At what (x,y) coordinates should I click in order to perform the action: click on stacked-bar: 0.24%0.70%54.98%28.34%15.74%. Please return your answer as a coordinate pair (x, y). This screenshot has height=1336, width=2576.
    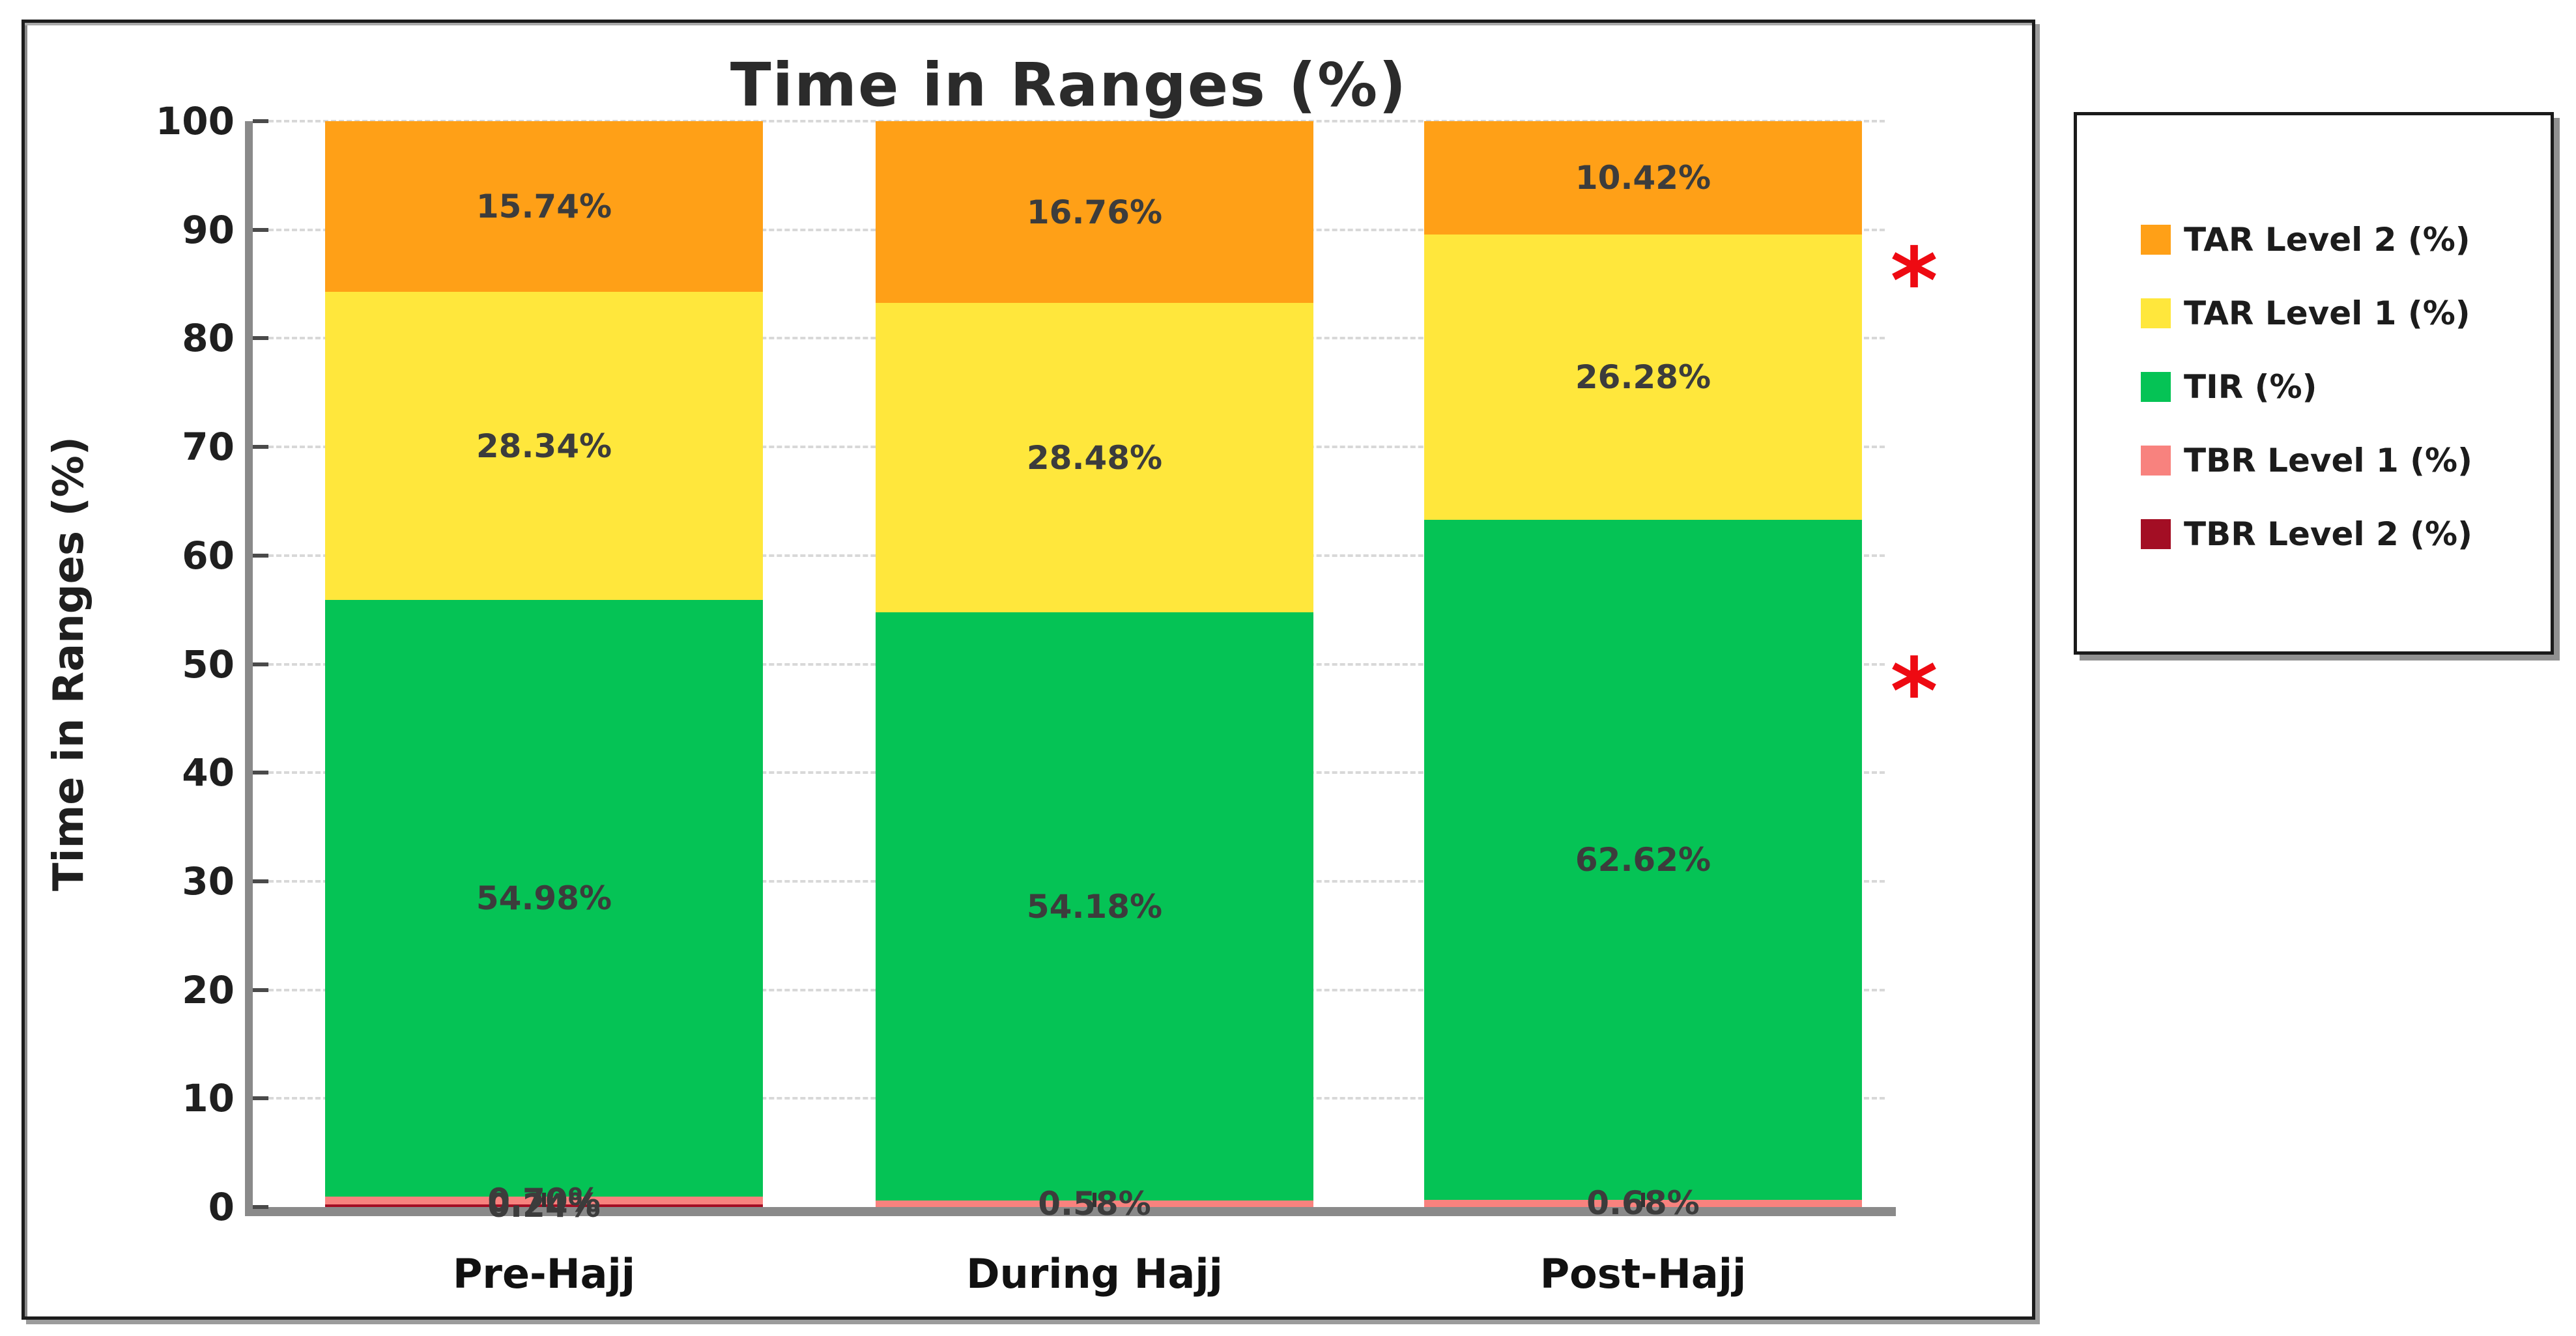
    Looking at the image, I should click on (544, 672).